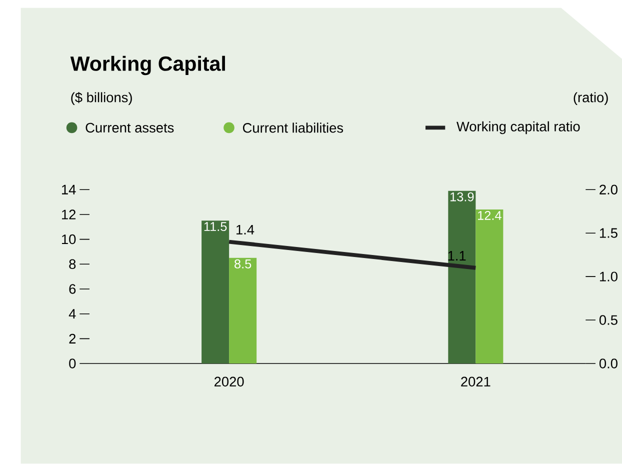 Image resolution: width=622 pixels, height=464 pixels. I want to click on data-label: 1.1, so click(457, 256).